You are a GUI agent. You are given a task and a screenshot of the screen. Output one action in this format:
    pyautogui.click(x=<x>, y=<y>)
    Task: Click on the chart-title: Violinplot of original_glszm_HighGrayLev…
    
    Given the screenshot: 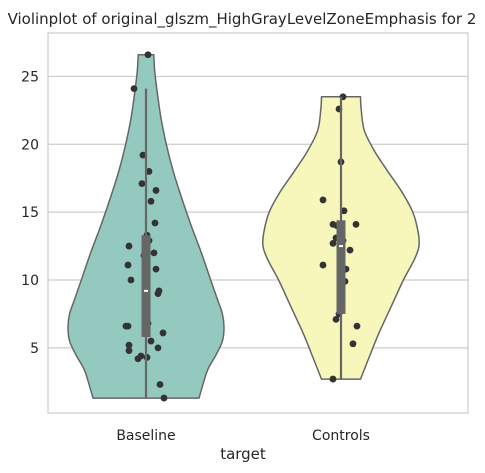 What is the action you would take?
    pyautogui.click(x=242, y=19)
    